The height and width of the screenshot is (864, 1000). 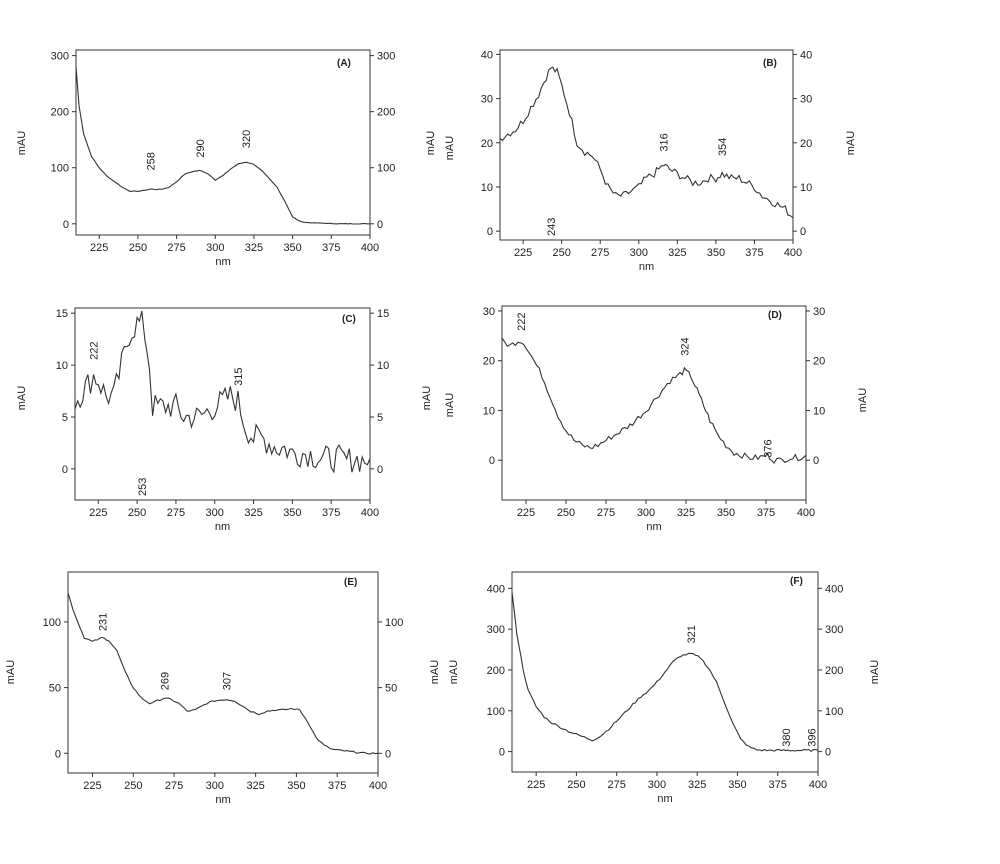 I want to click on peak-label: 315, so click(x=239, y=376).